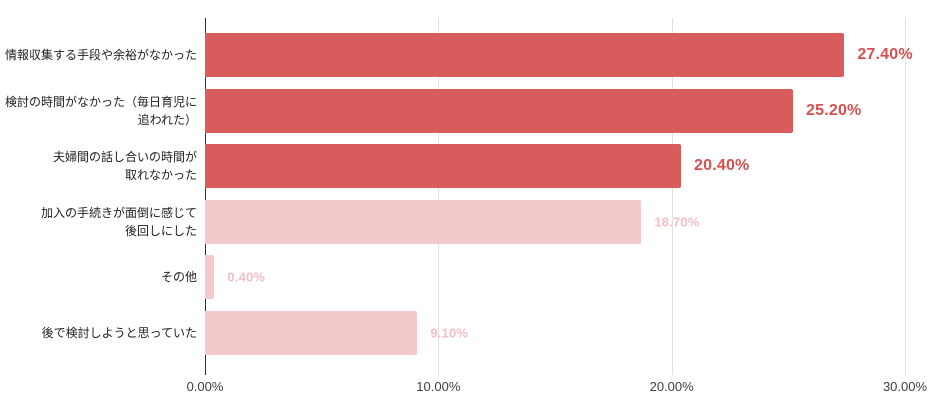 The width and height of the screenshot is (928, 414). What do you see at coordinates (438, 386) in the screenshot?
I see `x-tick-label: 10.00%` at bounding box center [438, 386].